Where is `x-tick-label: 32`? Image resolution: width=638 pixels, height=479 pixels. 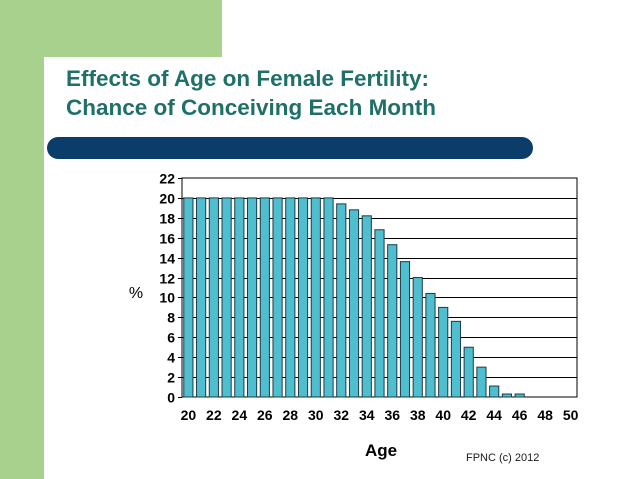 x-tick-label: 32 is located at coordinates (341, 415).